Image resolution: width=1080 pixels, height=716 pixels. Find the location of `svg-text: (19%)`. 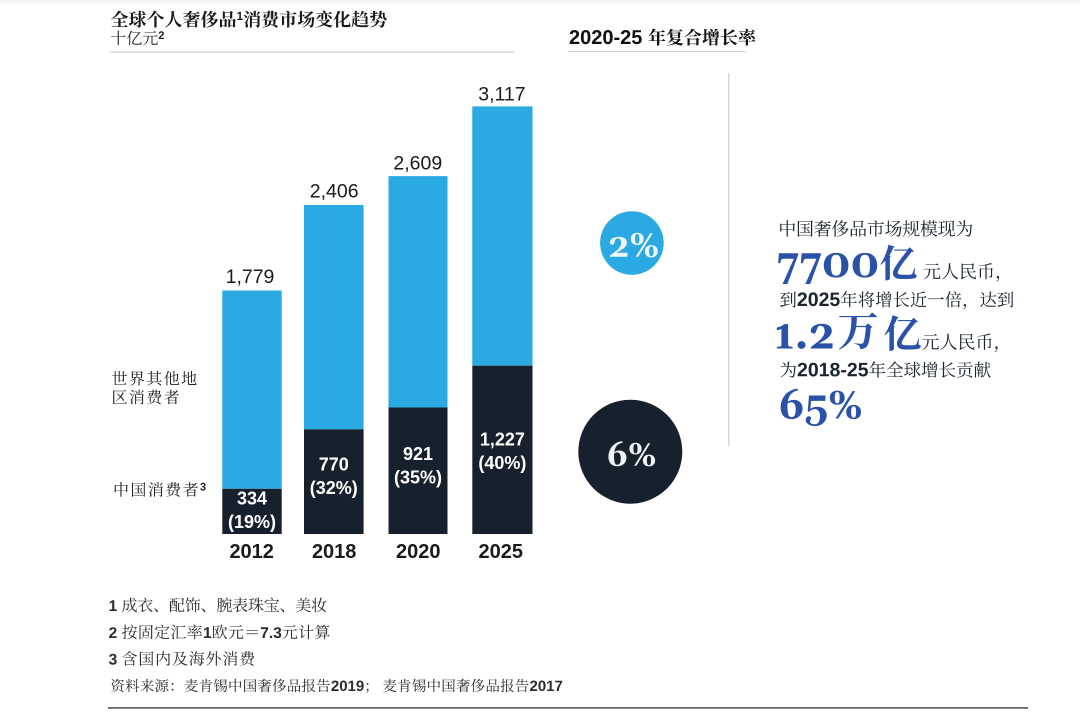

svg-text: (19%) is located at coordinates (252, 522).